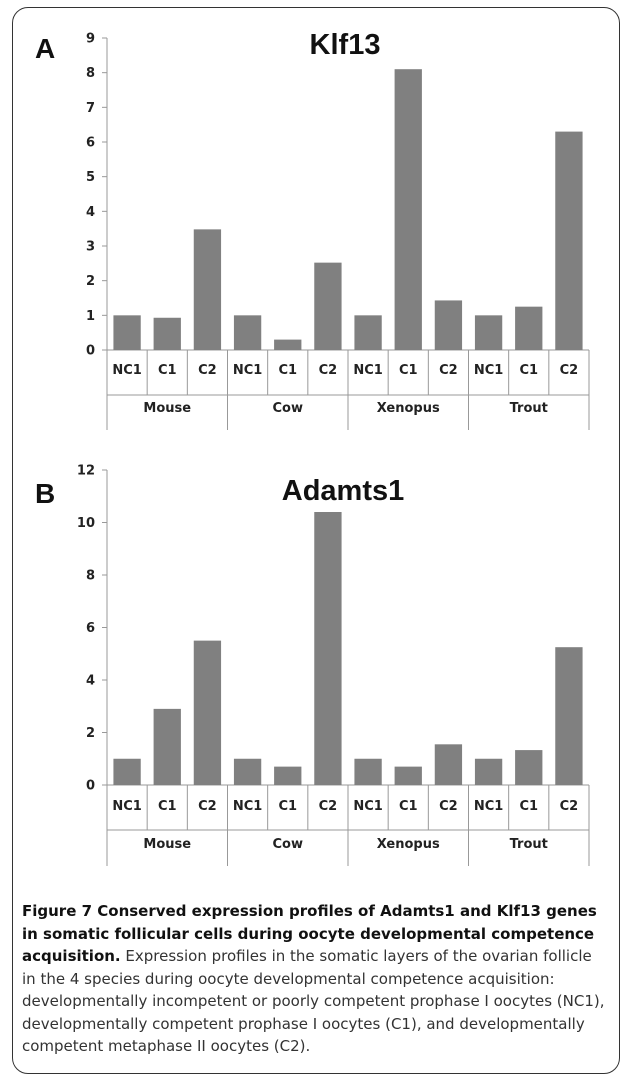 This screenshot has height=1085, width=636. What do you see at coordinates (45, 48) in the screenshot?
I see `panel-letter: A` at bounding box center [45, 48].